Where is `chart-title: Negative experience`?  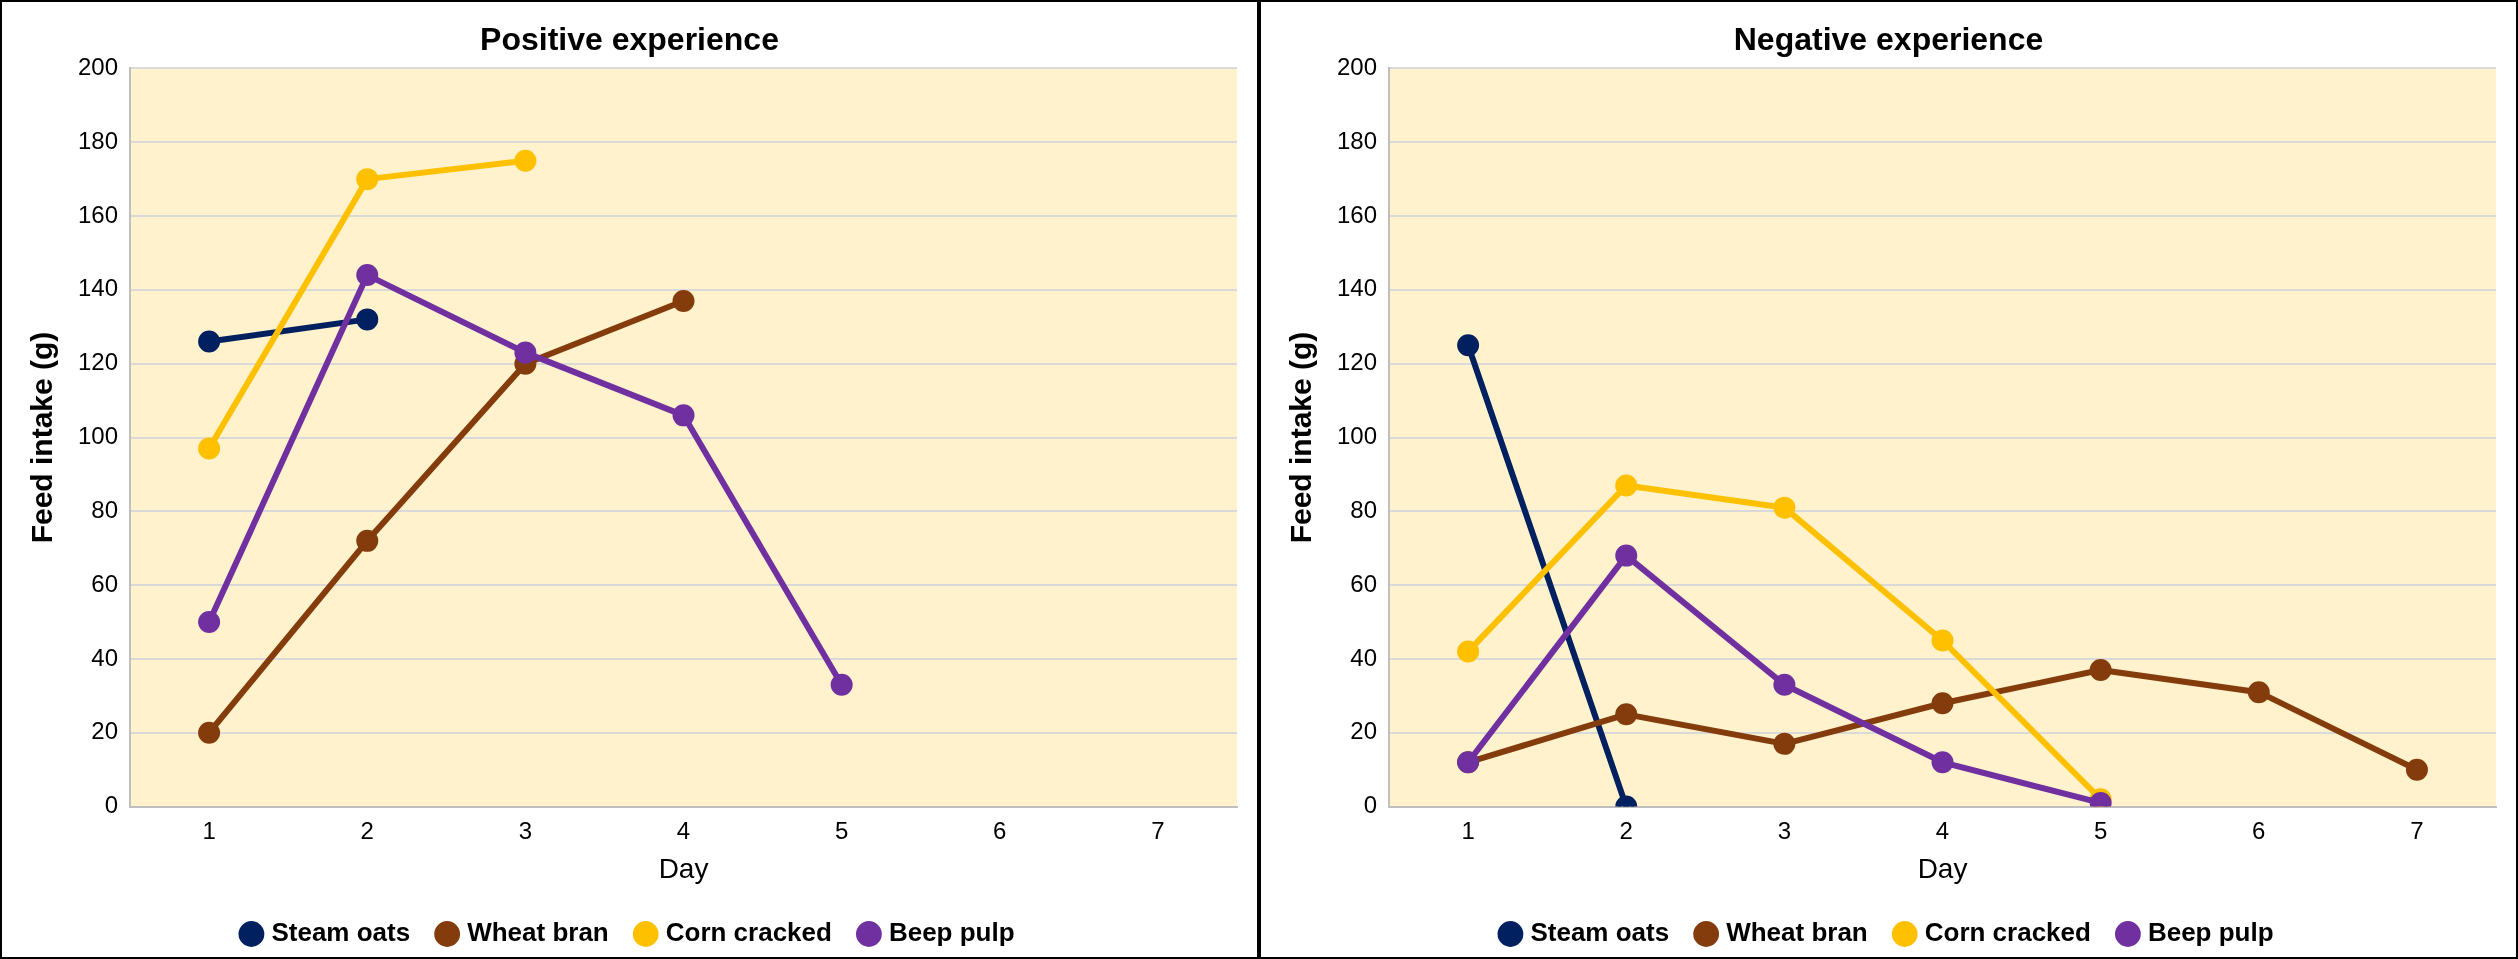
chart-title: Negative experience is located at coordinates (1888, 39).